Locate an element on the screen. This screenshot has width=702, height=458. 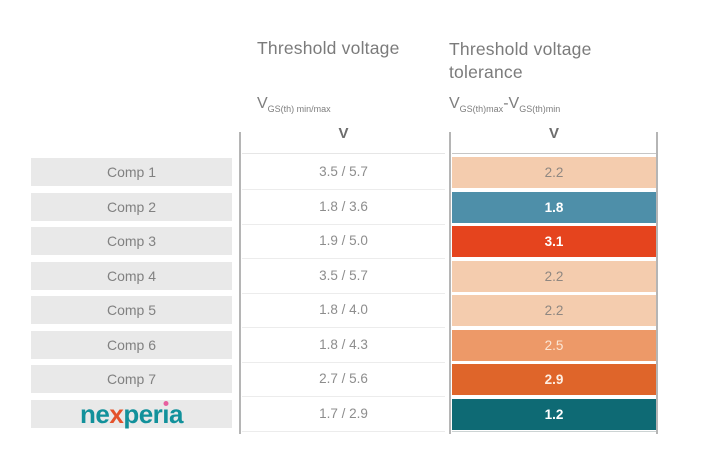
threshold-value: 1.8 / 3.6 is located at coordinates (343, 207).